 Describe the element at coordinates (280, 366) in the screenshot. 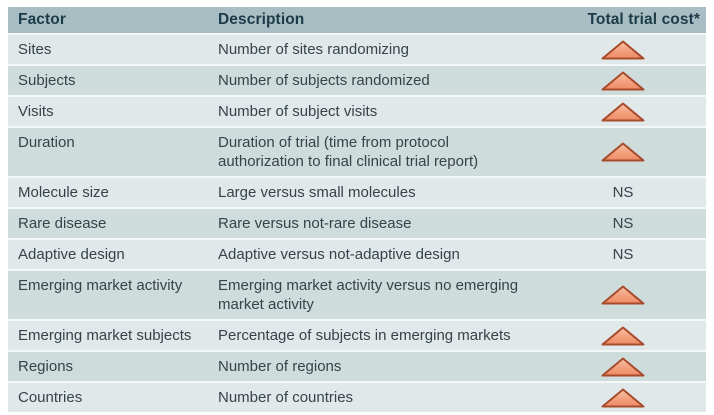

I see `description-cell: Number of regions` at that location.